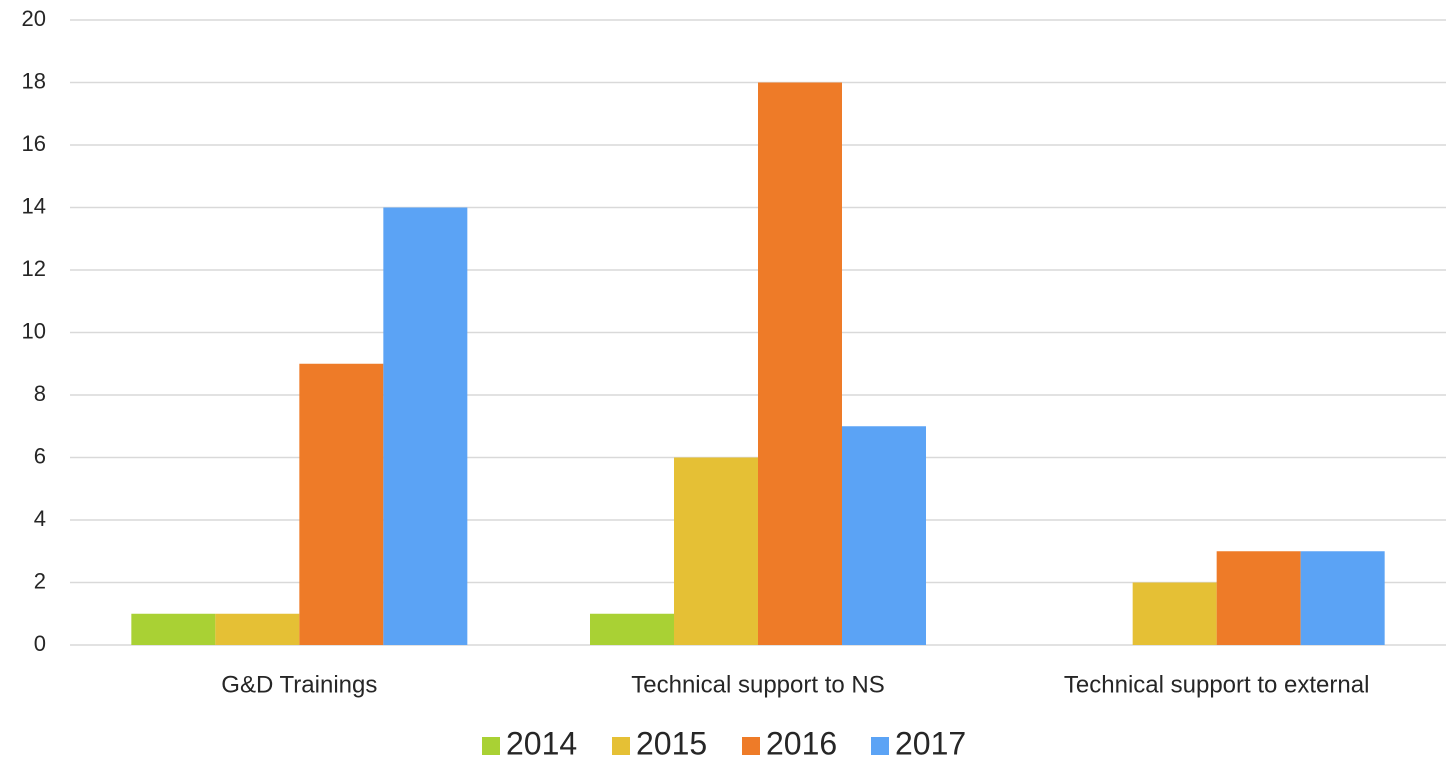 The image size is (1446, 760). What do you see at coordinates (541, 742) in the screenshot?
I see `legend-label: 2014` at bounding box center [541, 742].